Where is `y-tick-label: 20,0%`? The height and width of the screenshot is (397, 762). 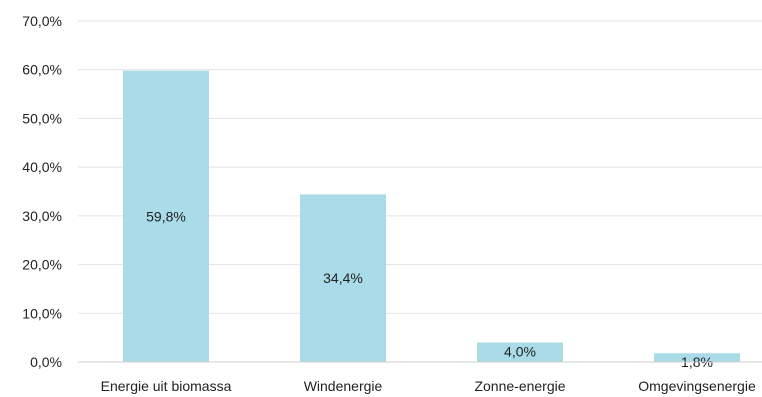
y-tick-label: 20,0% is located at coordinates (42, 265).